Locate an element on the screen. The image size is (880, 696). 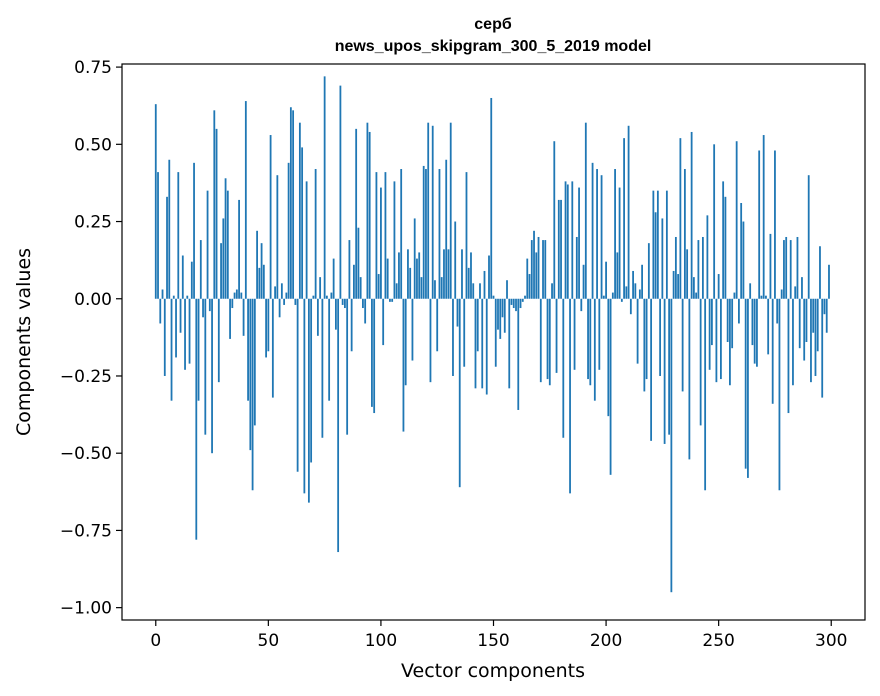
y-tick-label: 0.50 is located at coordinates (93, 145).